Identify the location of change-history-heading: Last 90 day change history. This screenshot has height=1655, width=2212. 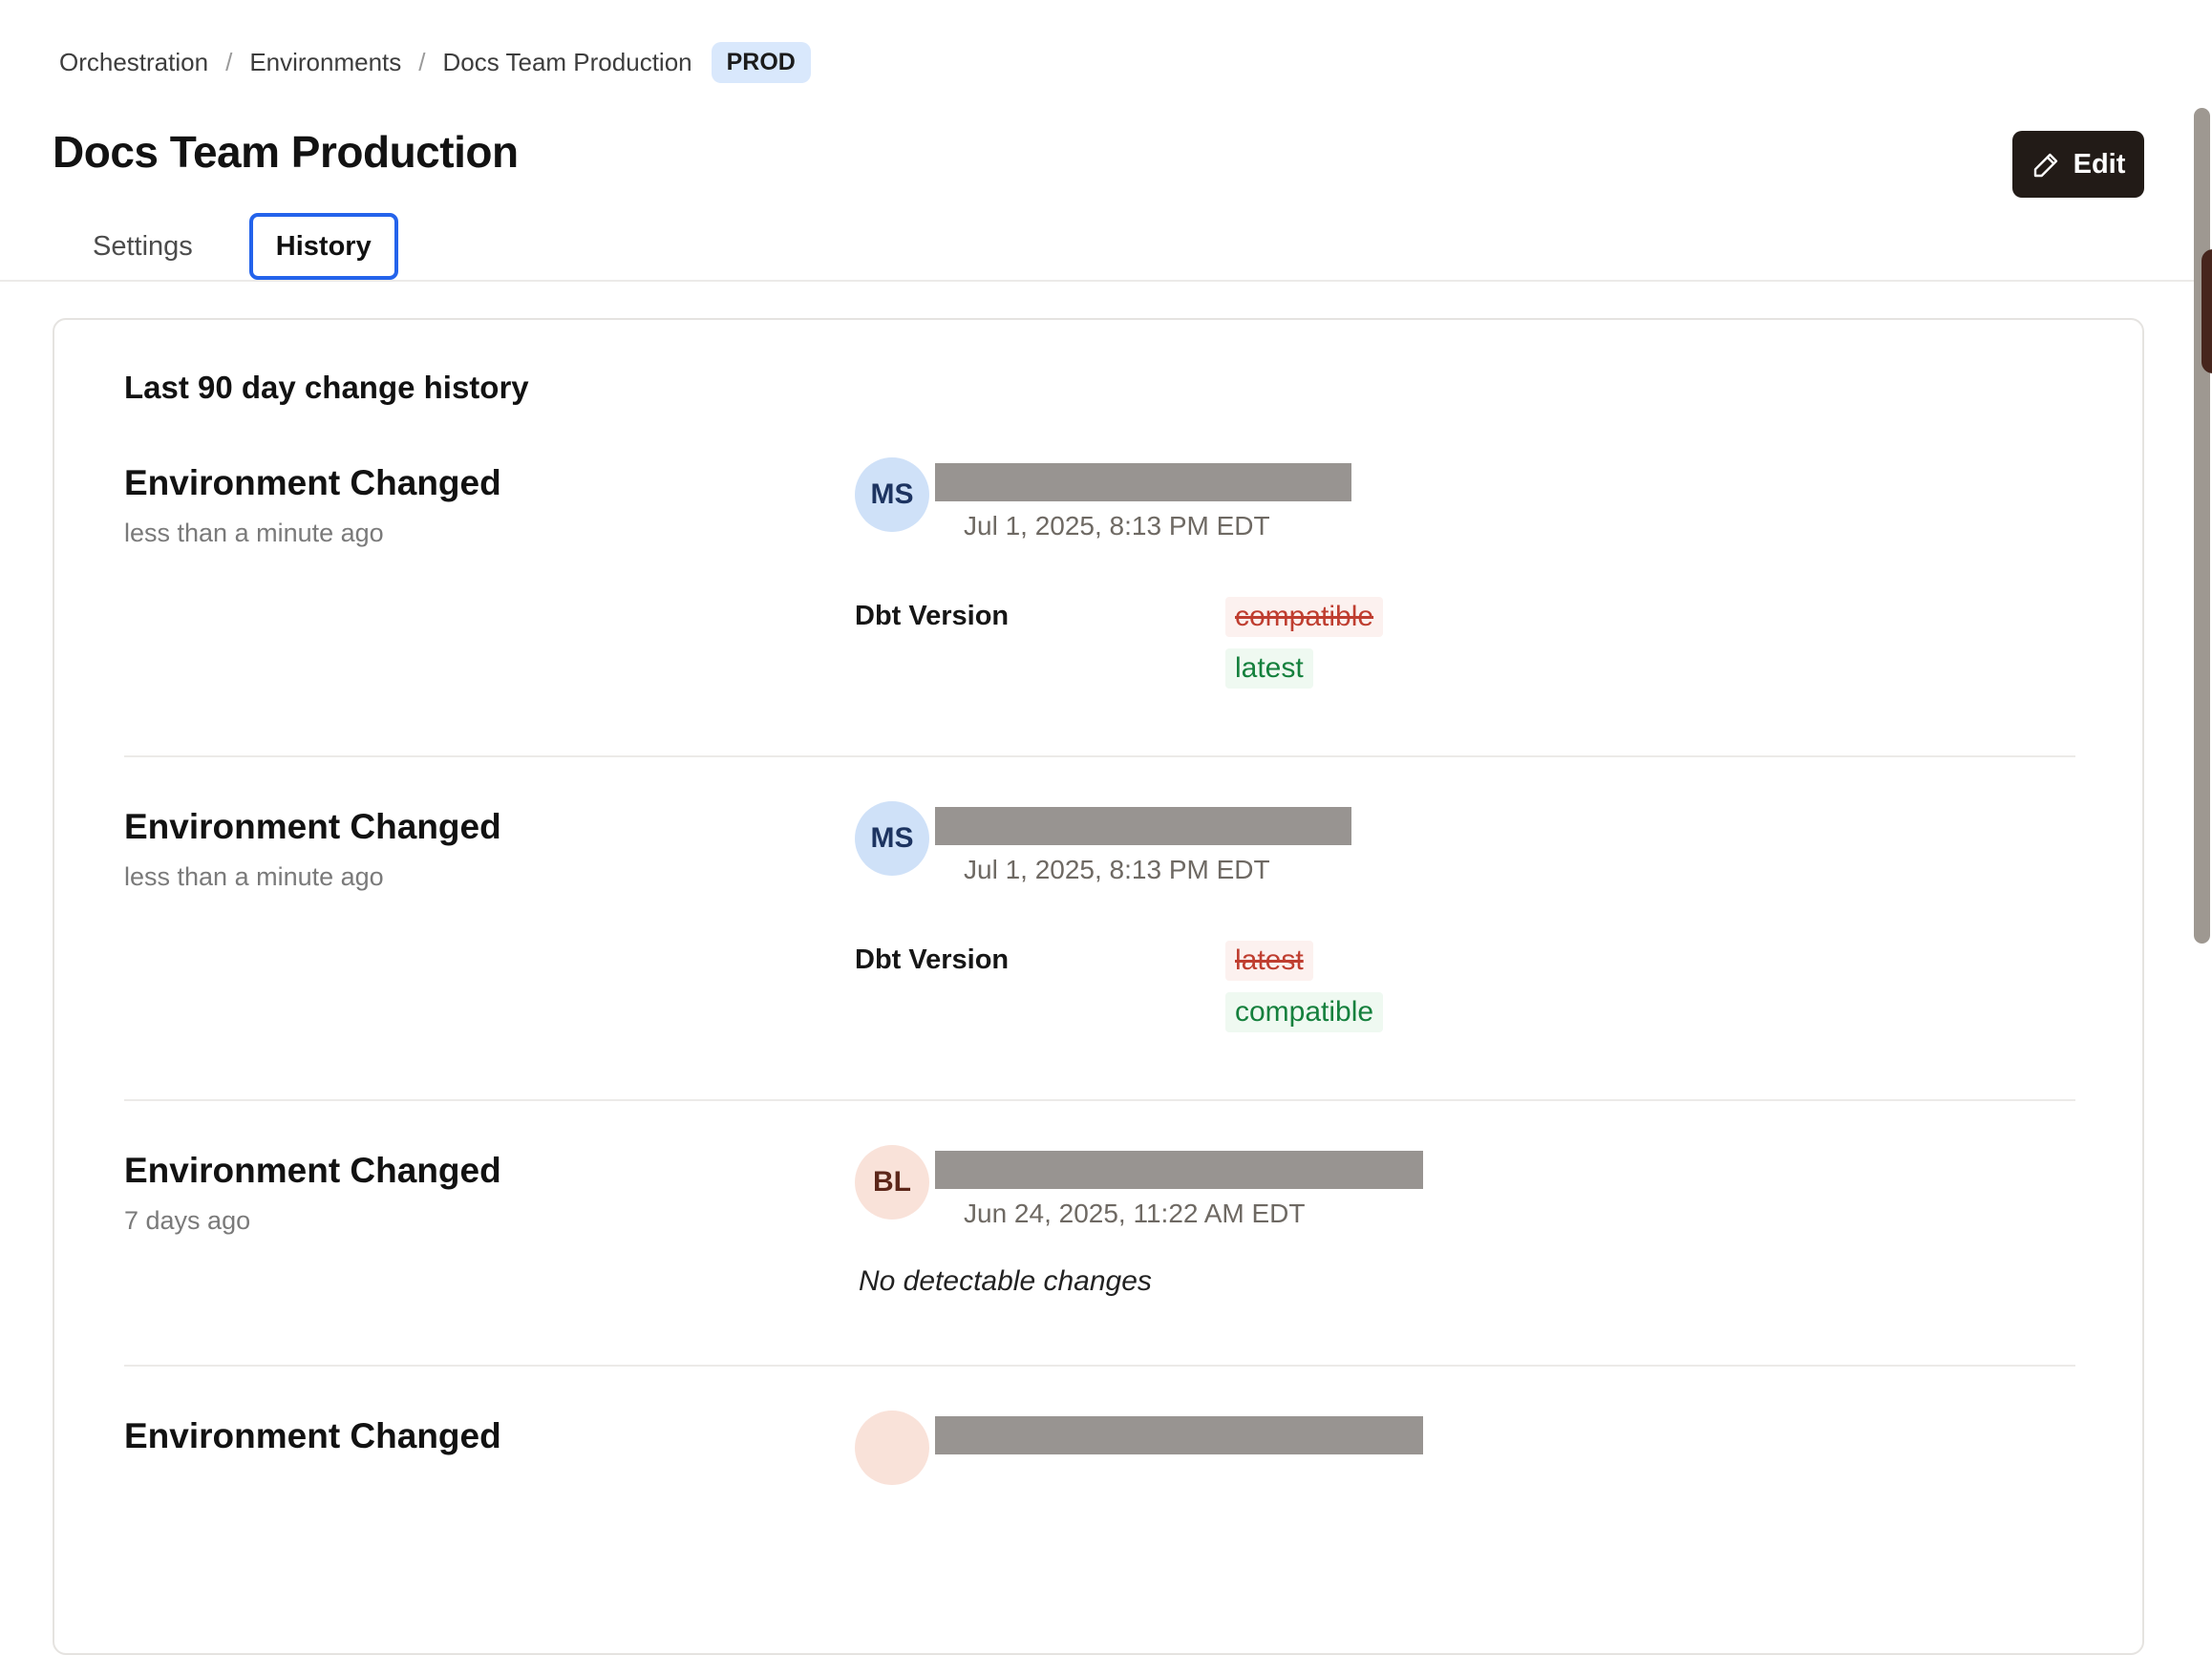
(326, 387).